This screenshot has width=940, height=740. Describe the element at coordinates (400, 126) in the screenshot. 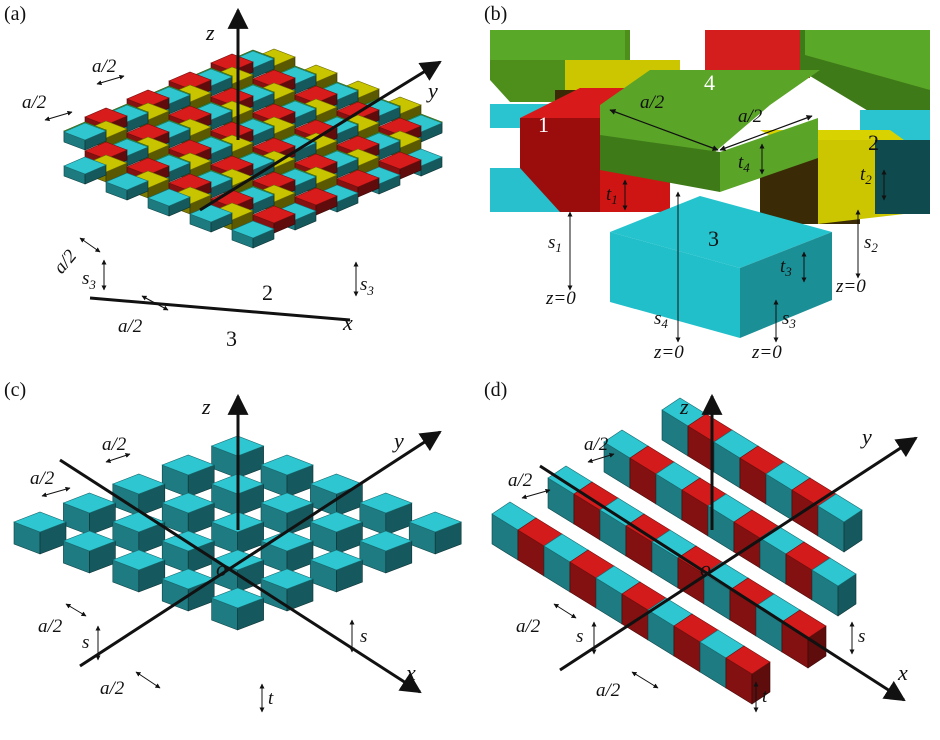

I see `panel-a-block-8-9-top` at that location.